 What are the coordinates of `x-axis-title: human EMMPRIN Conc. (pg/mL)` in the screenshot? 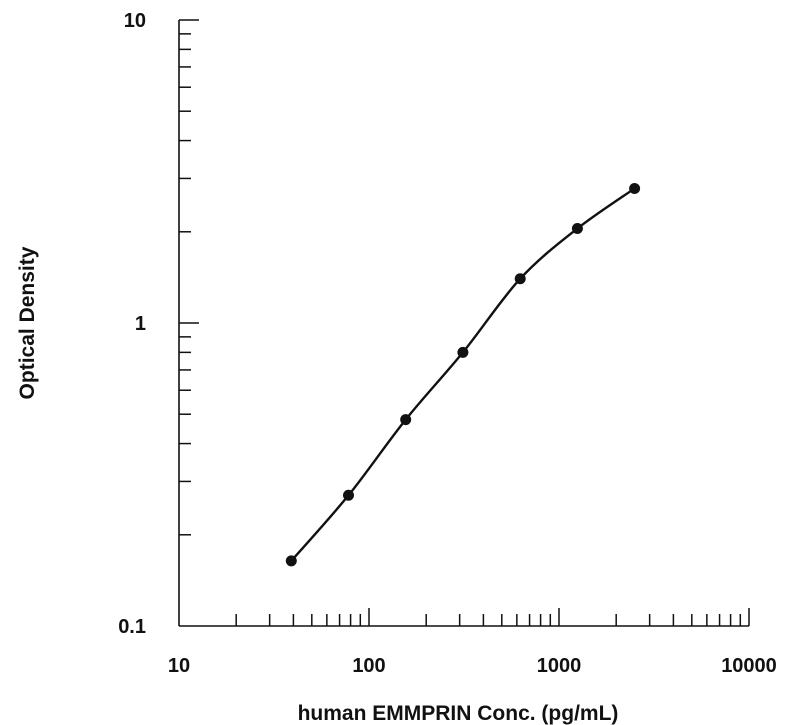 It's located at (458, 713).